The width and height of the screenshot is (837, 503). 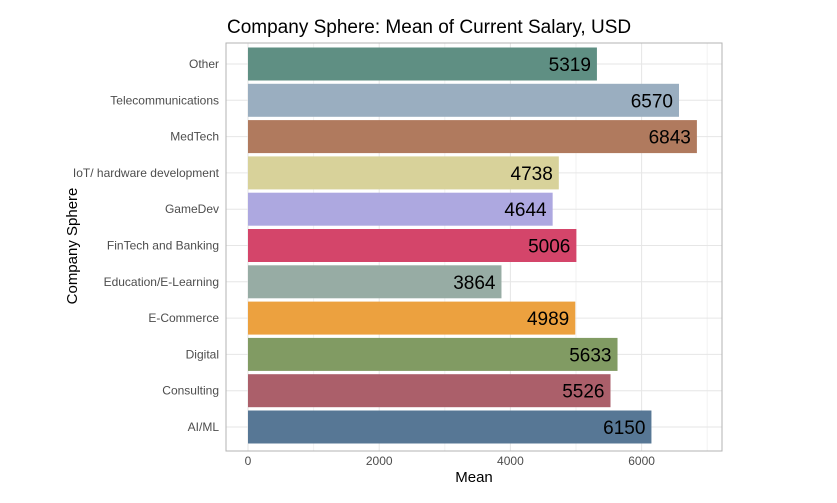 I want to click on category-label: MedTech, so click(x=194, y=137).